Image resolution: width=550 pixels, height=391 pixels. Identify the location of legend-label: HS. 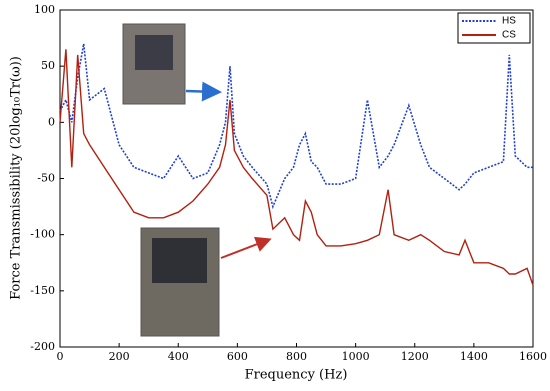
(509, 21).